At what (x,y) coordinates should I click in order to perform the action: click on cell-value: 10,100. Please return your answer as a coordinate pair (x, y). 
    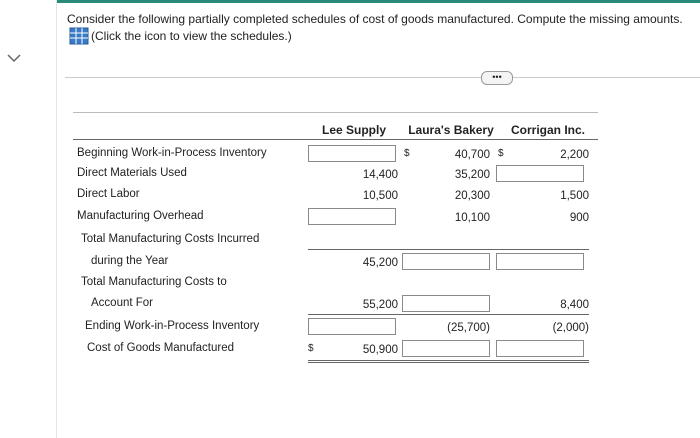
    Looking at the image, I should click on (472, 218).